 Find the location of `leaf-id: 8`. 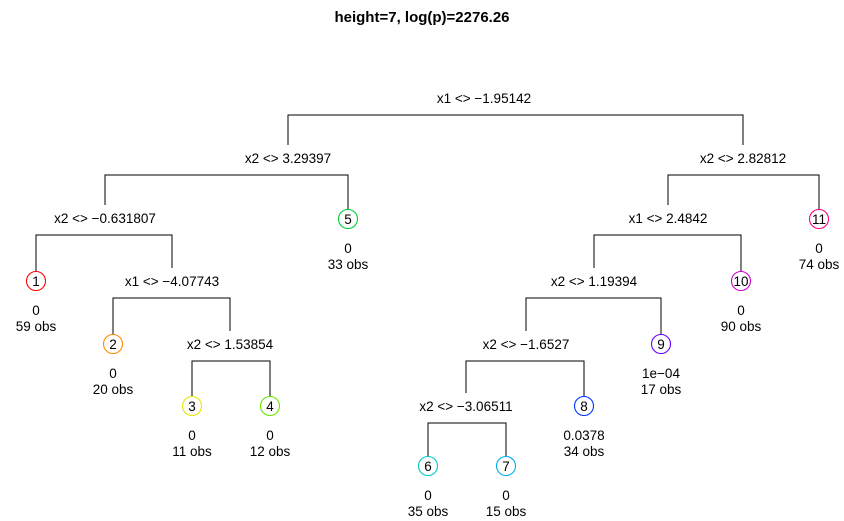

leaf-id: 8 is located at coordinates (584, 406).